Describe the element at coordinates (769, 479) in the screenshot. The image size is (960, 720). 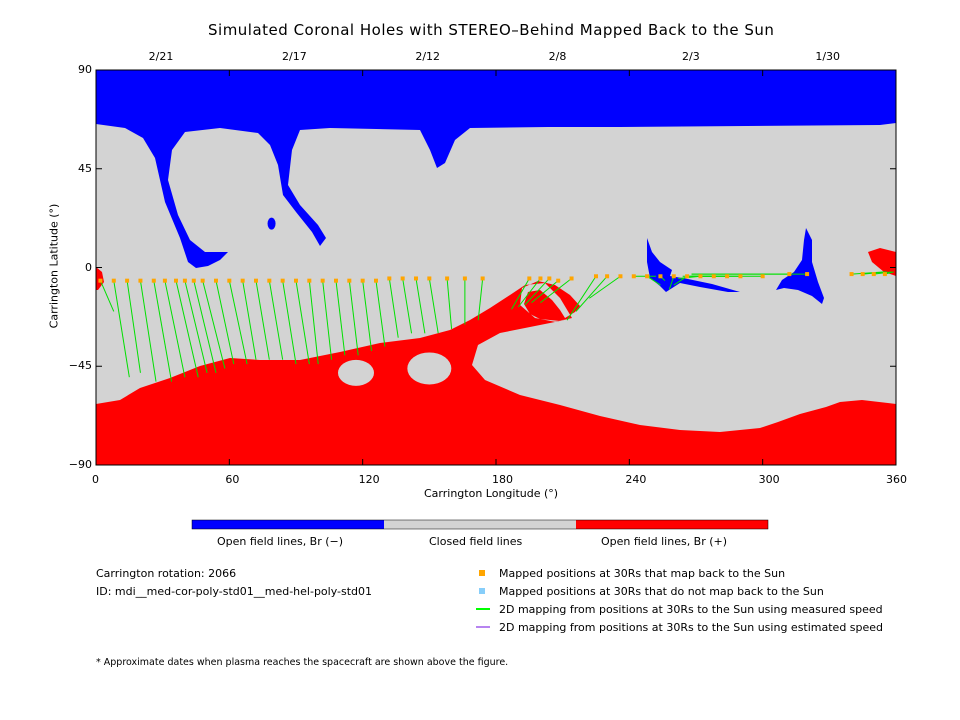
I see `x-tick-label: 300` at that location.